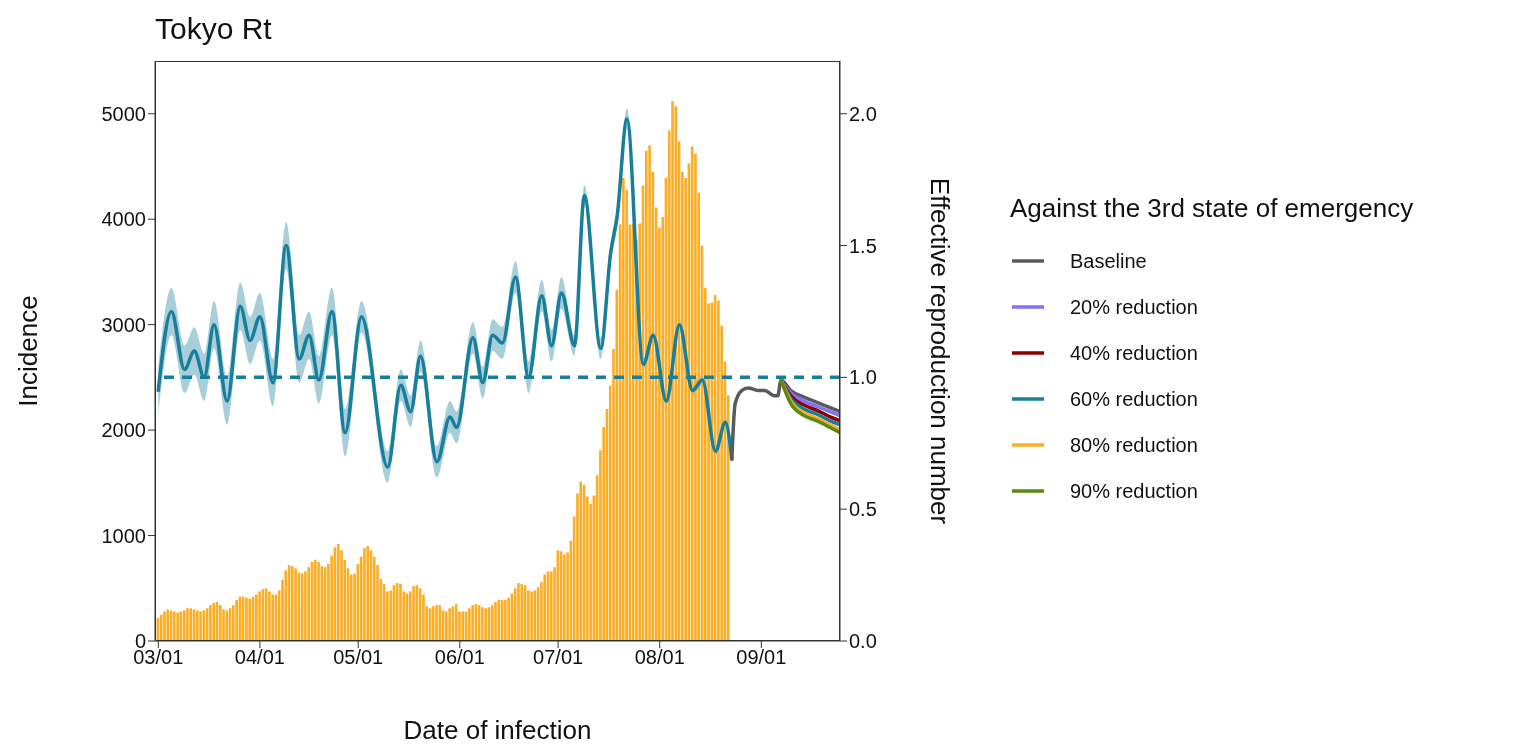 The height and width of the screenshot is (749, 1514). I want to click on x-tick-label: 06/01, so click(459, 657).